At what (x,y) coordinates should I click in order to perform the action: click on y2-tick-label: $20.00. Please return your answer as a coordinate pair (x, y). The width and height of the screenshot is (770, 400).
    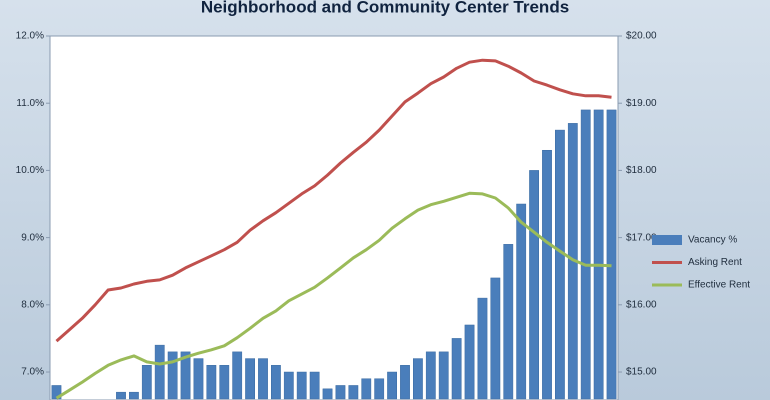
    Looking at the image, I should click on (641, 36).